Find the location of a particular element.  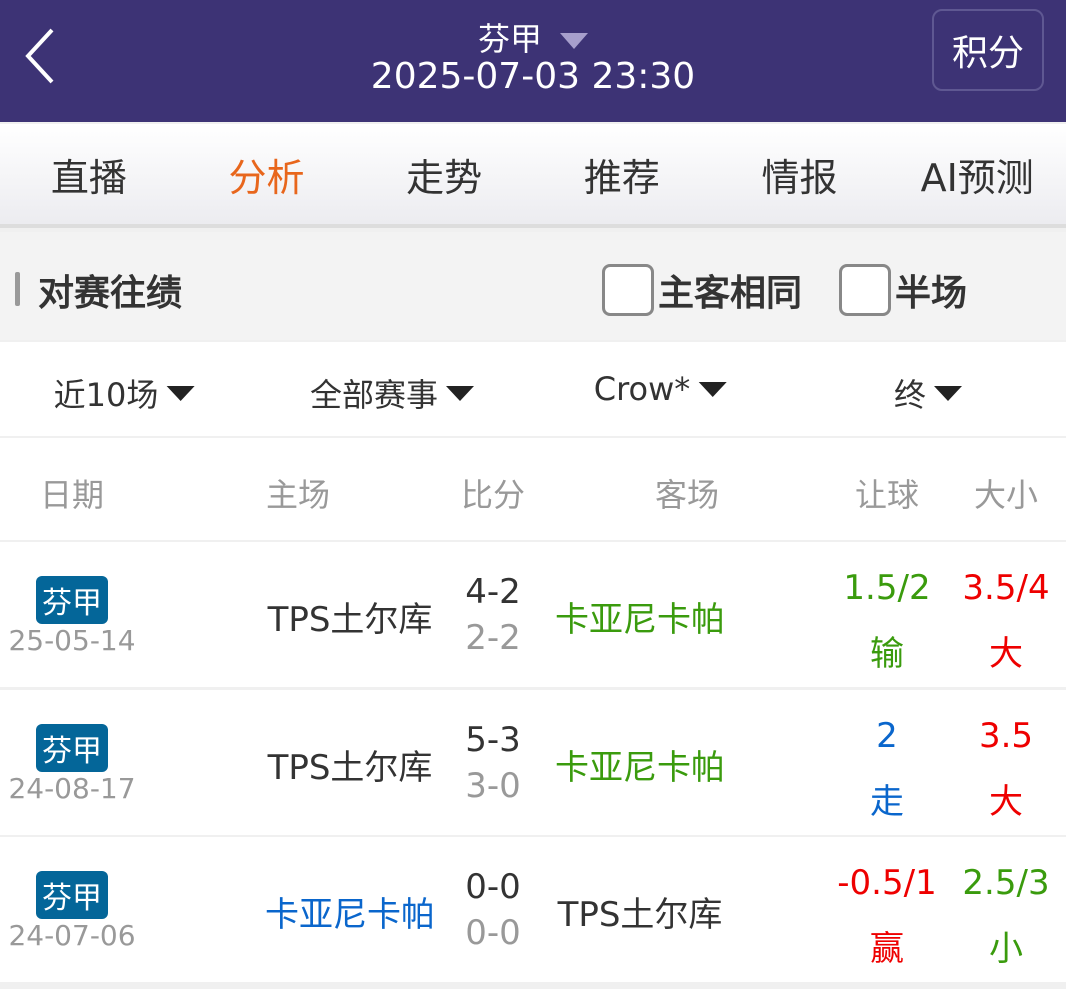

company-dropdown: Crow* is located at coordinates (660, 389).